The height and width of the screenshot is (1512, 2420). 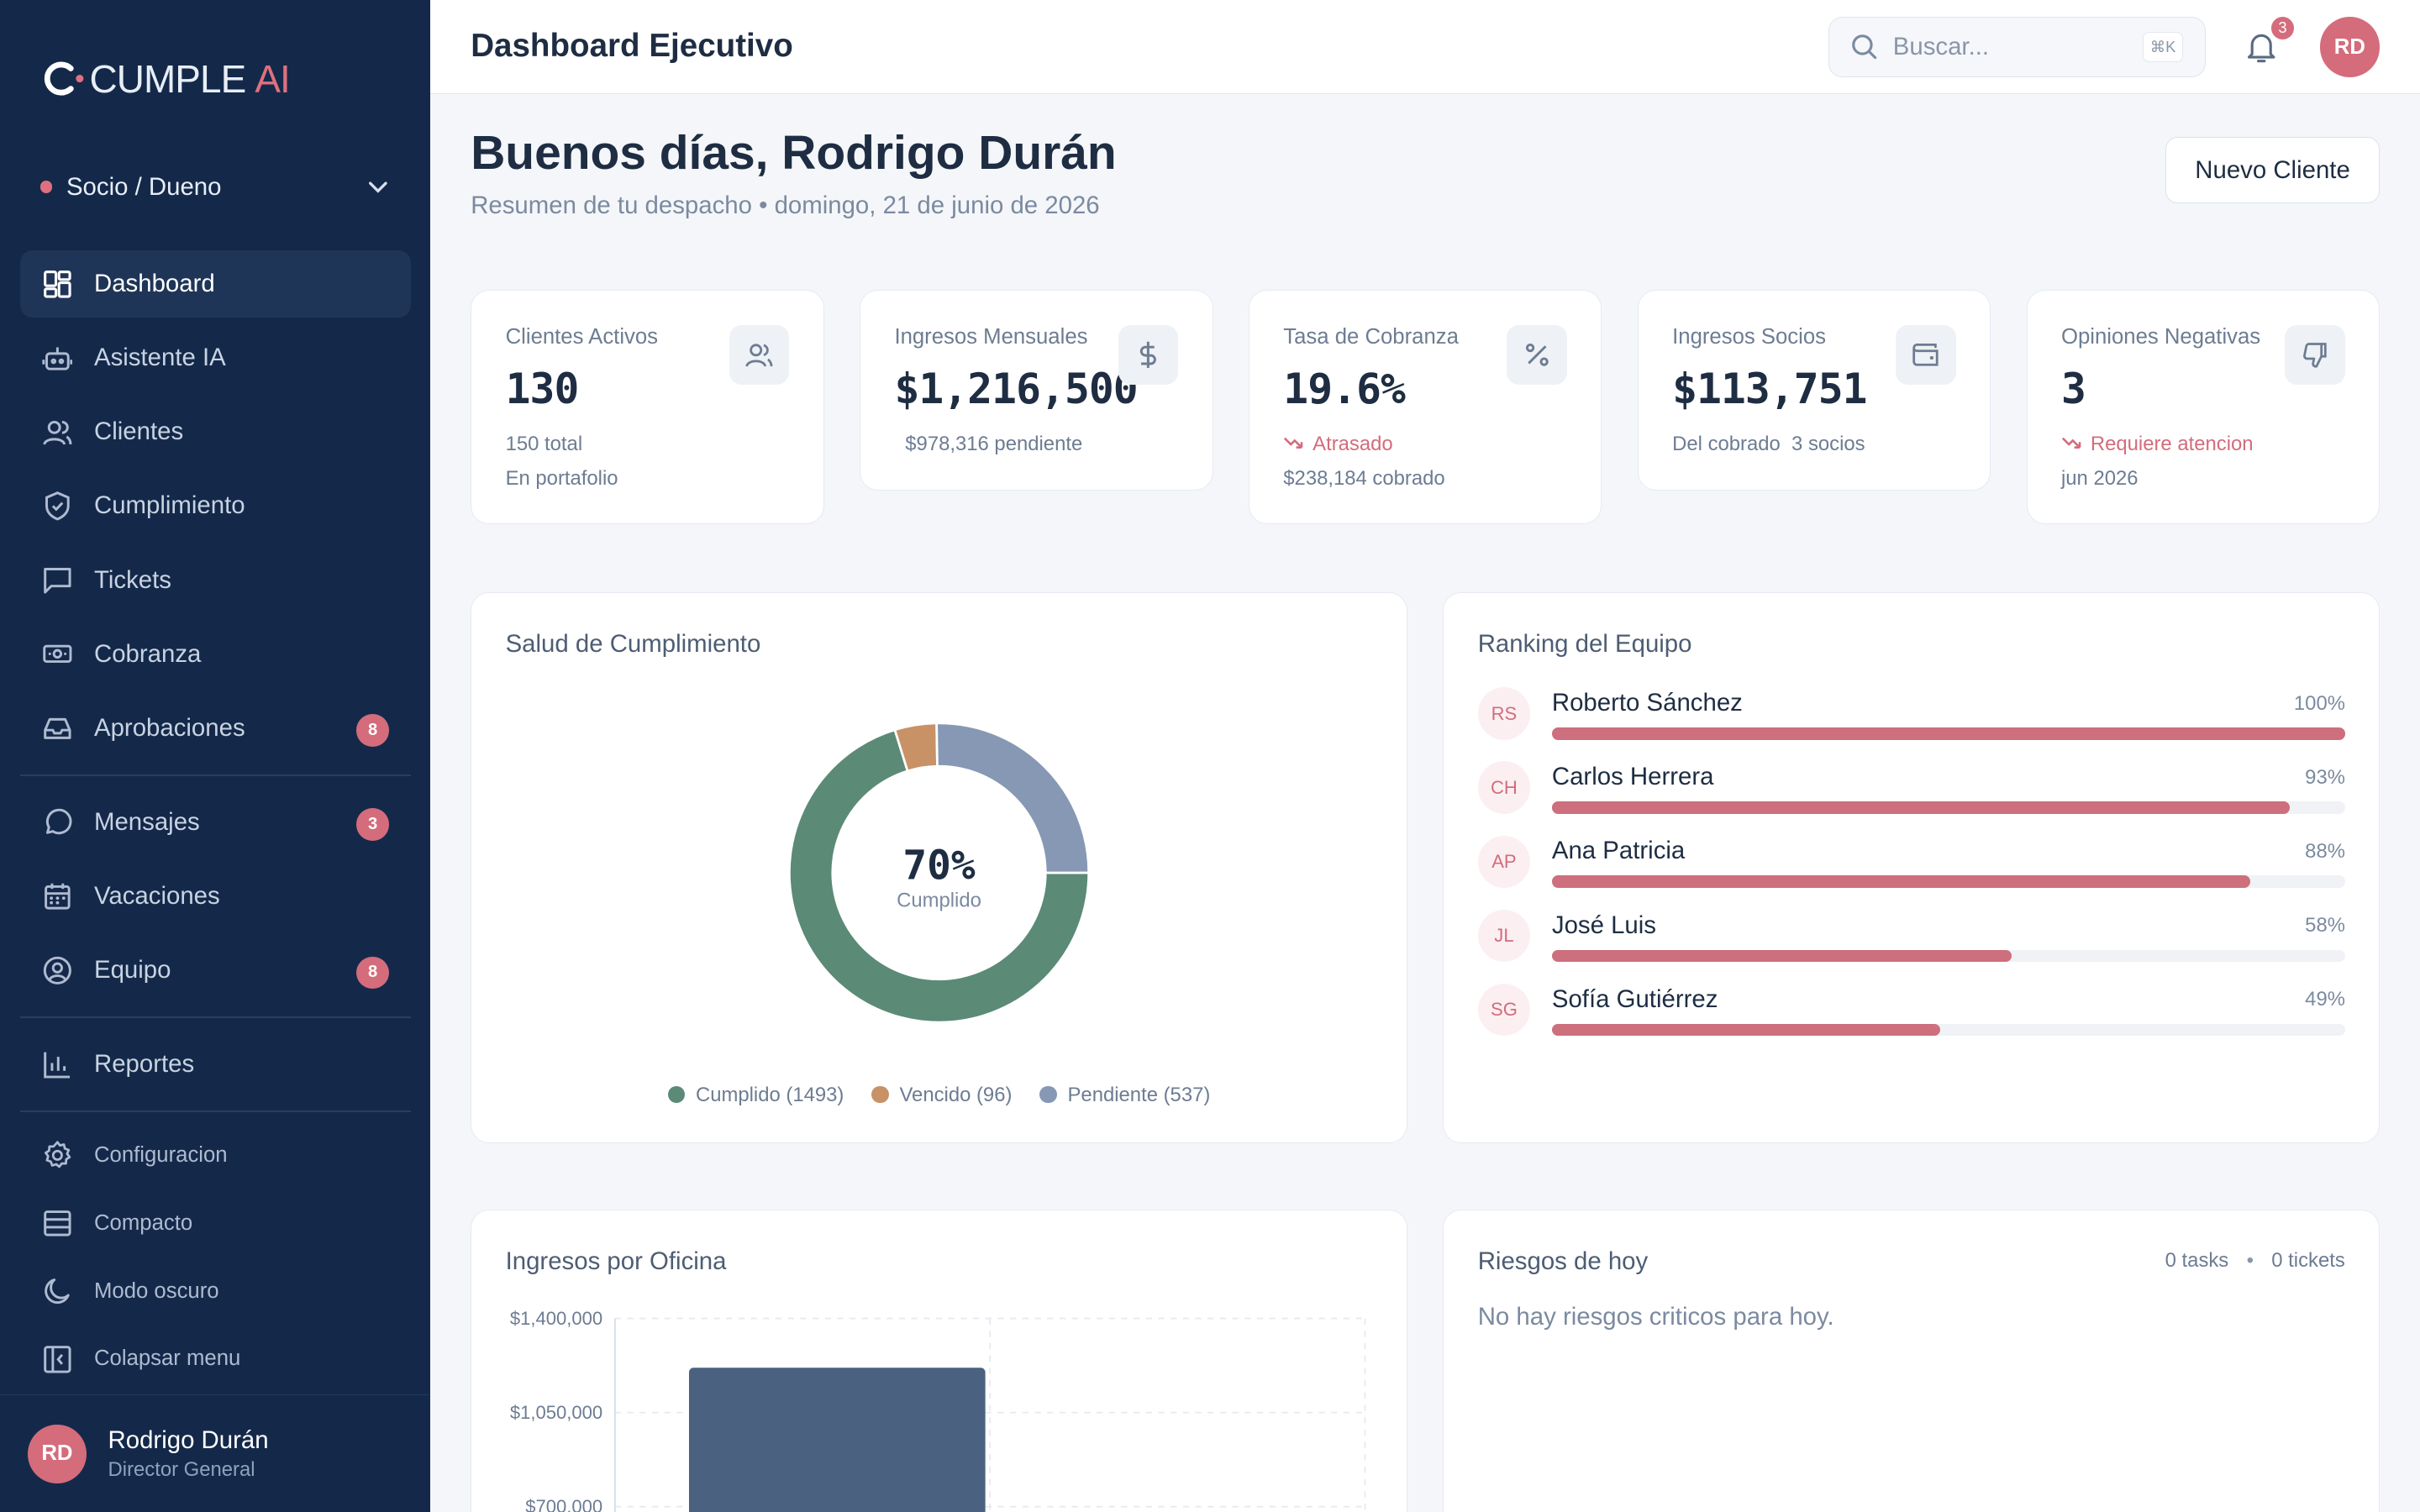 I want to click on sidebar-item-label: Aprobaciones, so click(x=169, y=727).